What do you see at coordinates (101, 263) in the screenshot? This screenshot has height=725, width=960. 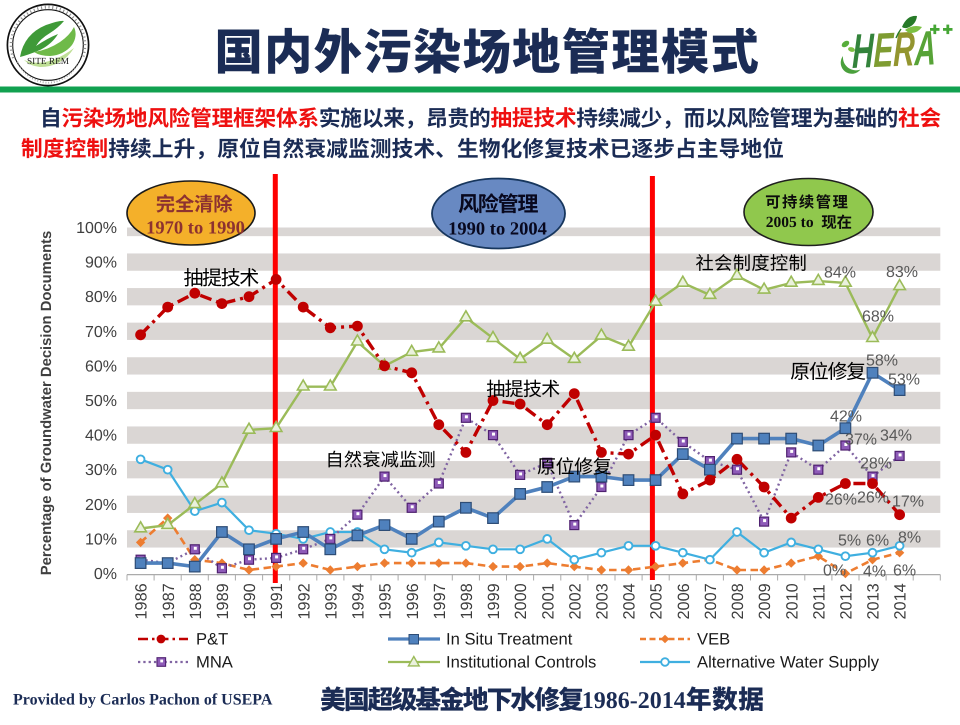 I see `svg-text: 90%` at bounding box center [101, 263].